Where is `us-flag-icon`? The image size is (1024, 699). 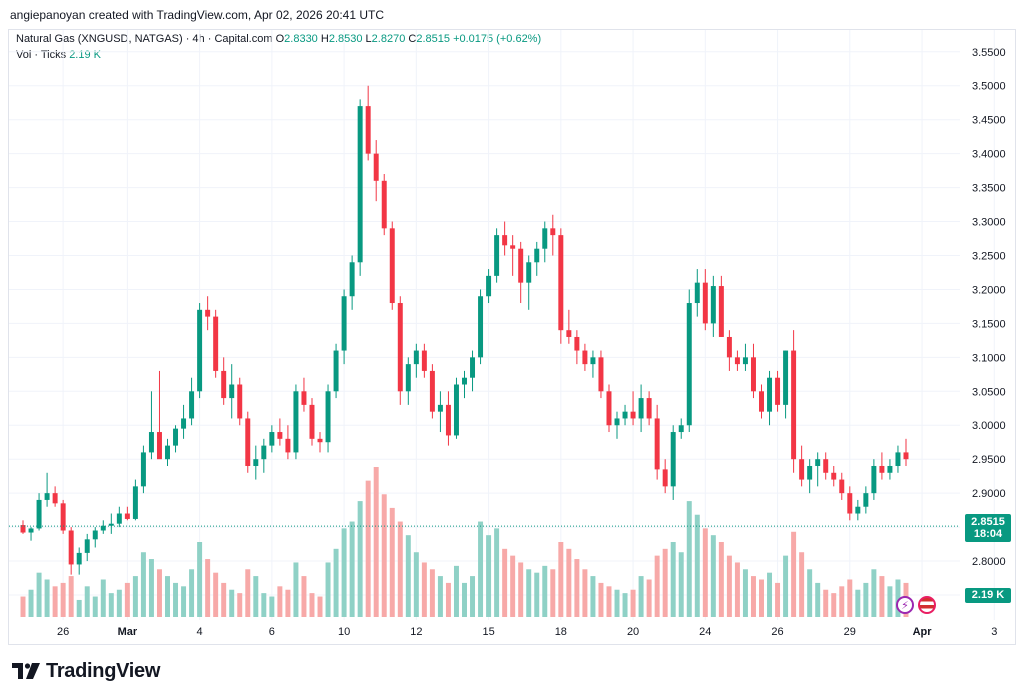
us-flag-icon is located at coordinates (927, 605).